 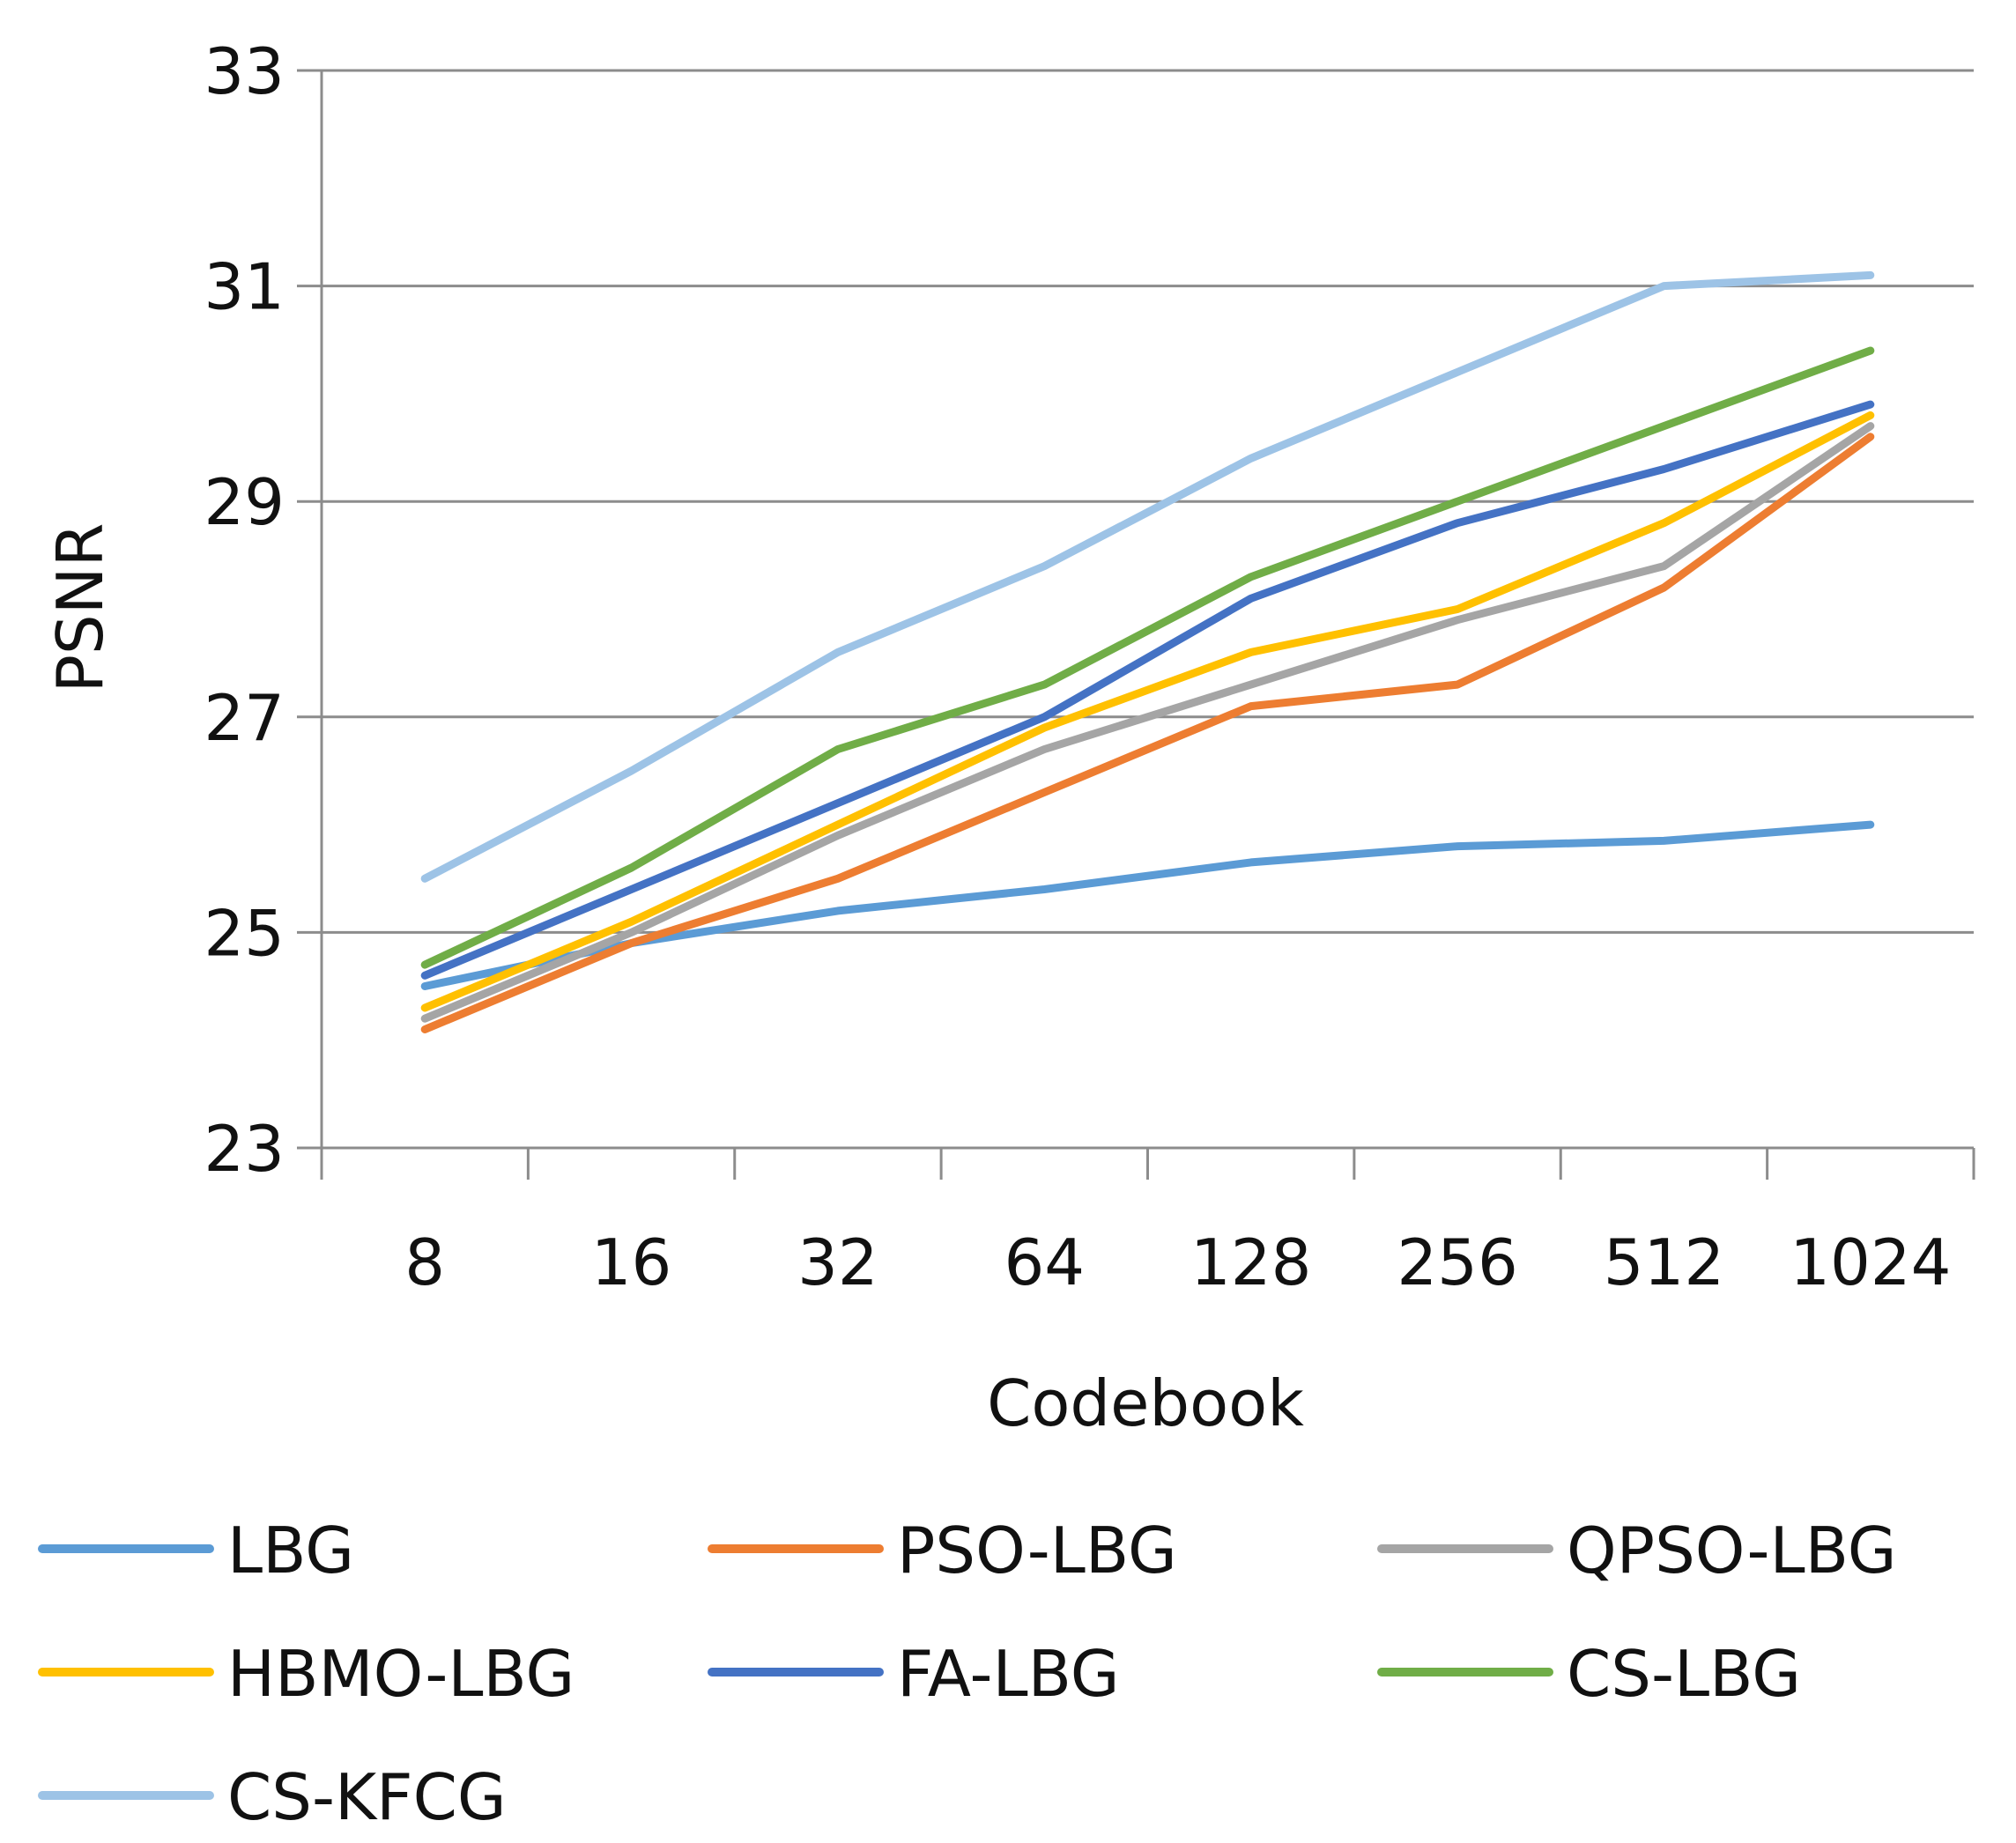 I want to click on x-axis-title: Codebook, so click(x=1145, y=1403).